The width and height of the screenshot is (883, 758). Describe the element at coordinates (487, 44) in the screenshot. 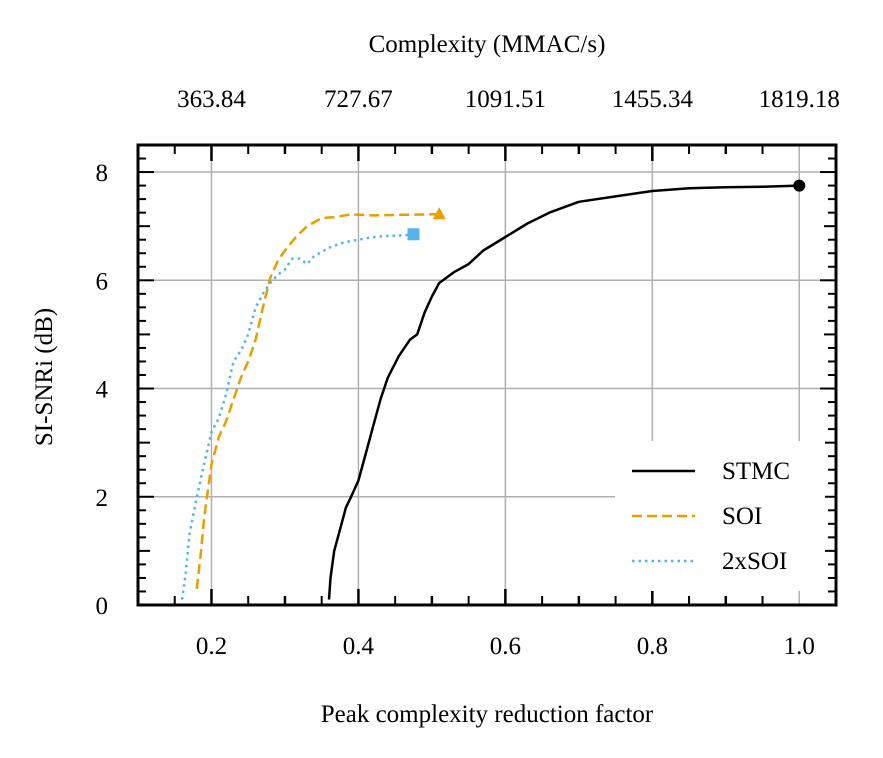

I see `top-axis-title: Complexity (MMAC/s)` at that location.